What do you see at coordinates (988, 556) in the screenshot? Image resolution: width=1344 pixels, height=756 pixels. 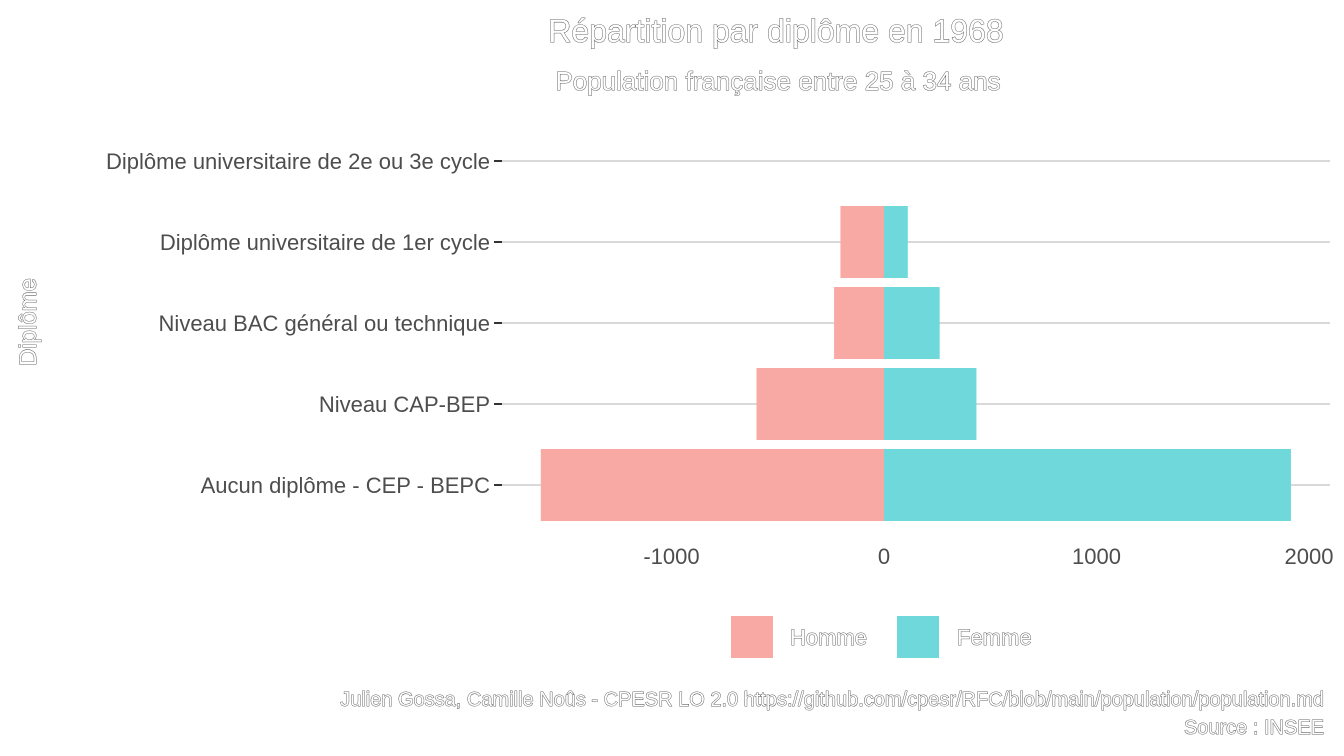 I see `x-axis-ticks: -1000 0 1000 2000` at bounding box center [988, 556].